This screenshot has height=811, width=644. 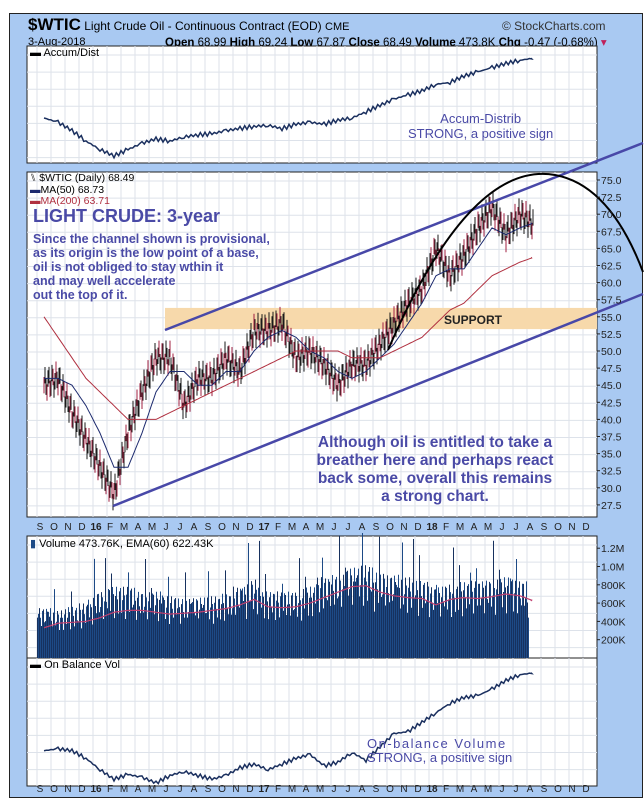 What do you see at coordinates (611, 284) in the screenshot?
I see `y-tick-label: 60.0` at bounding box center [611, 284].